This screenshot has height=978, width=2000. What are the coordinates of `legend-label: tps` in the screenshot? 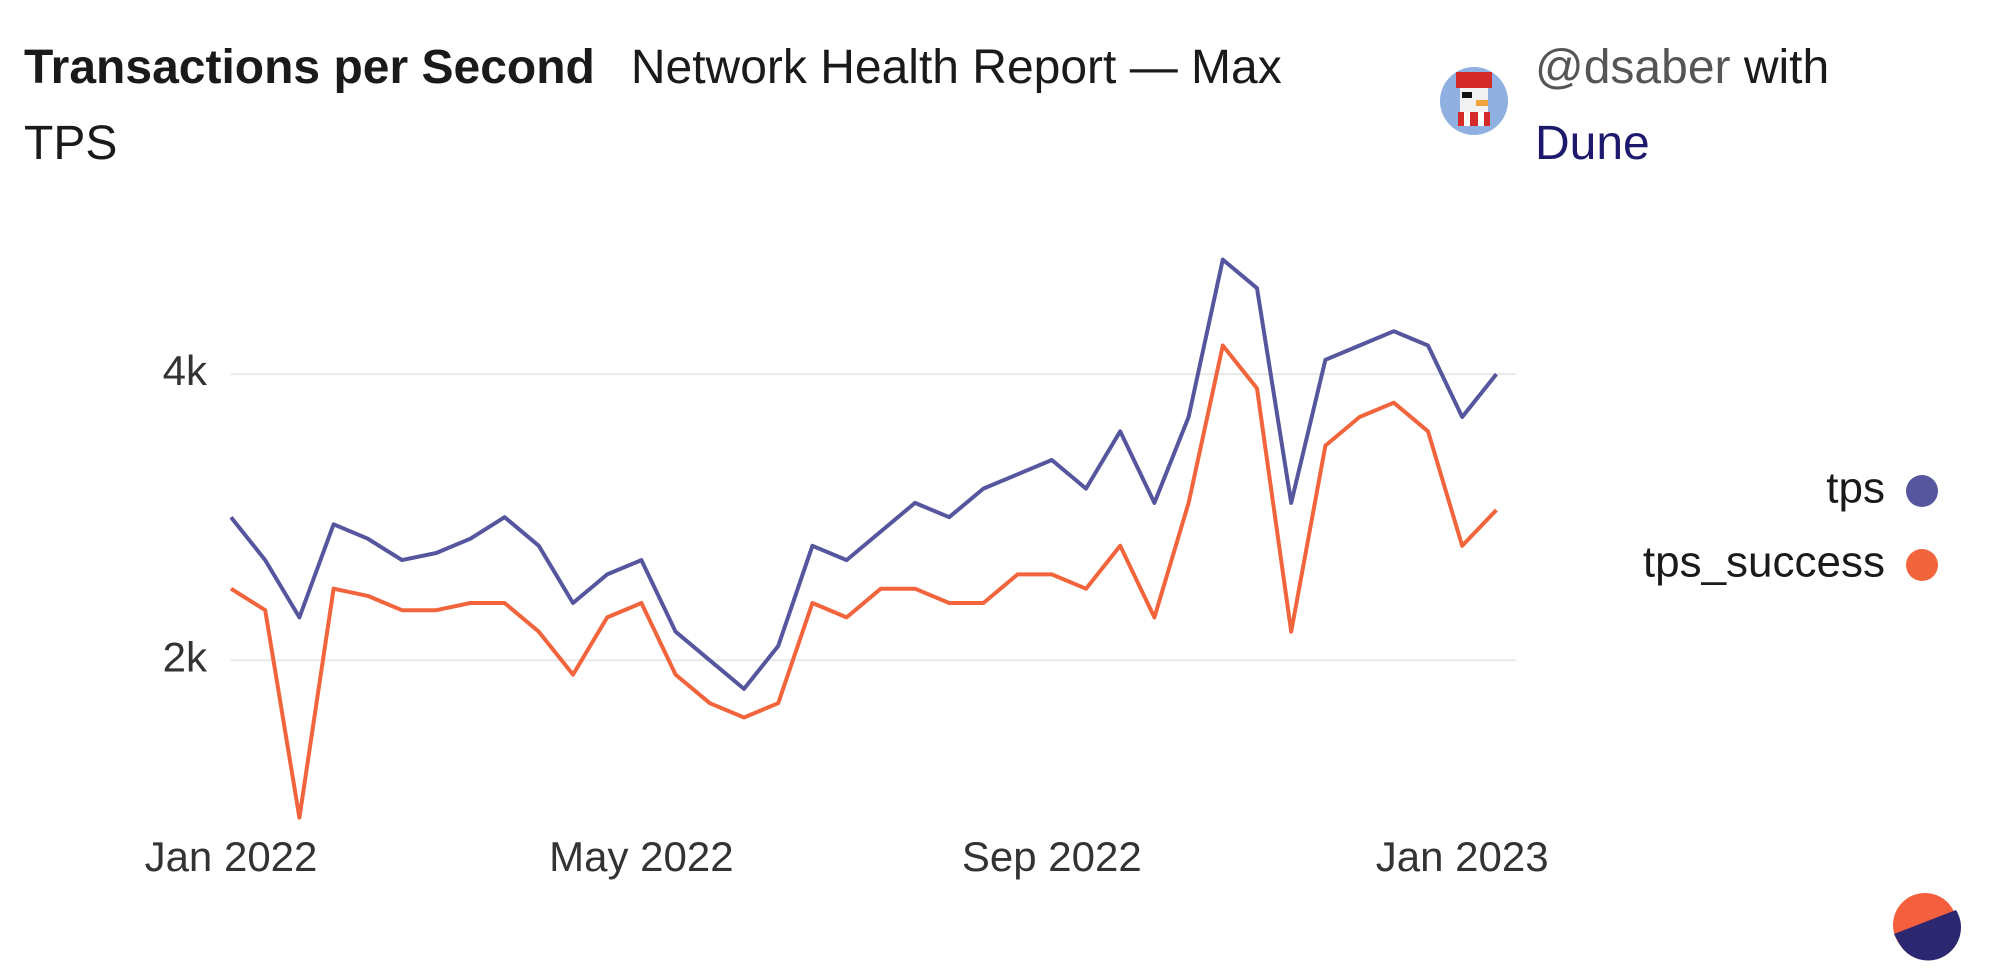 It's located at (1855, 488).